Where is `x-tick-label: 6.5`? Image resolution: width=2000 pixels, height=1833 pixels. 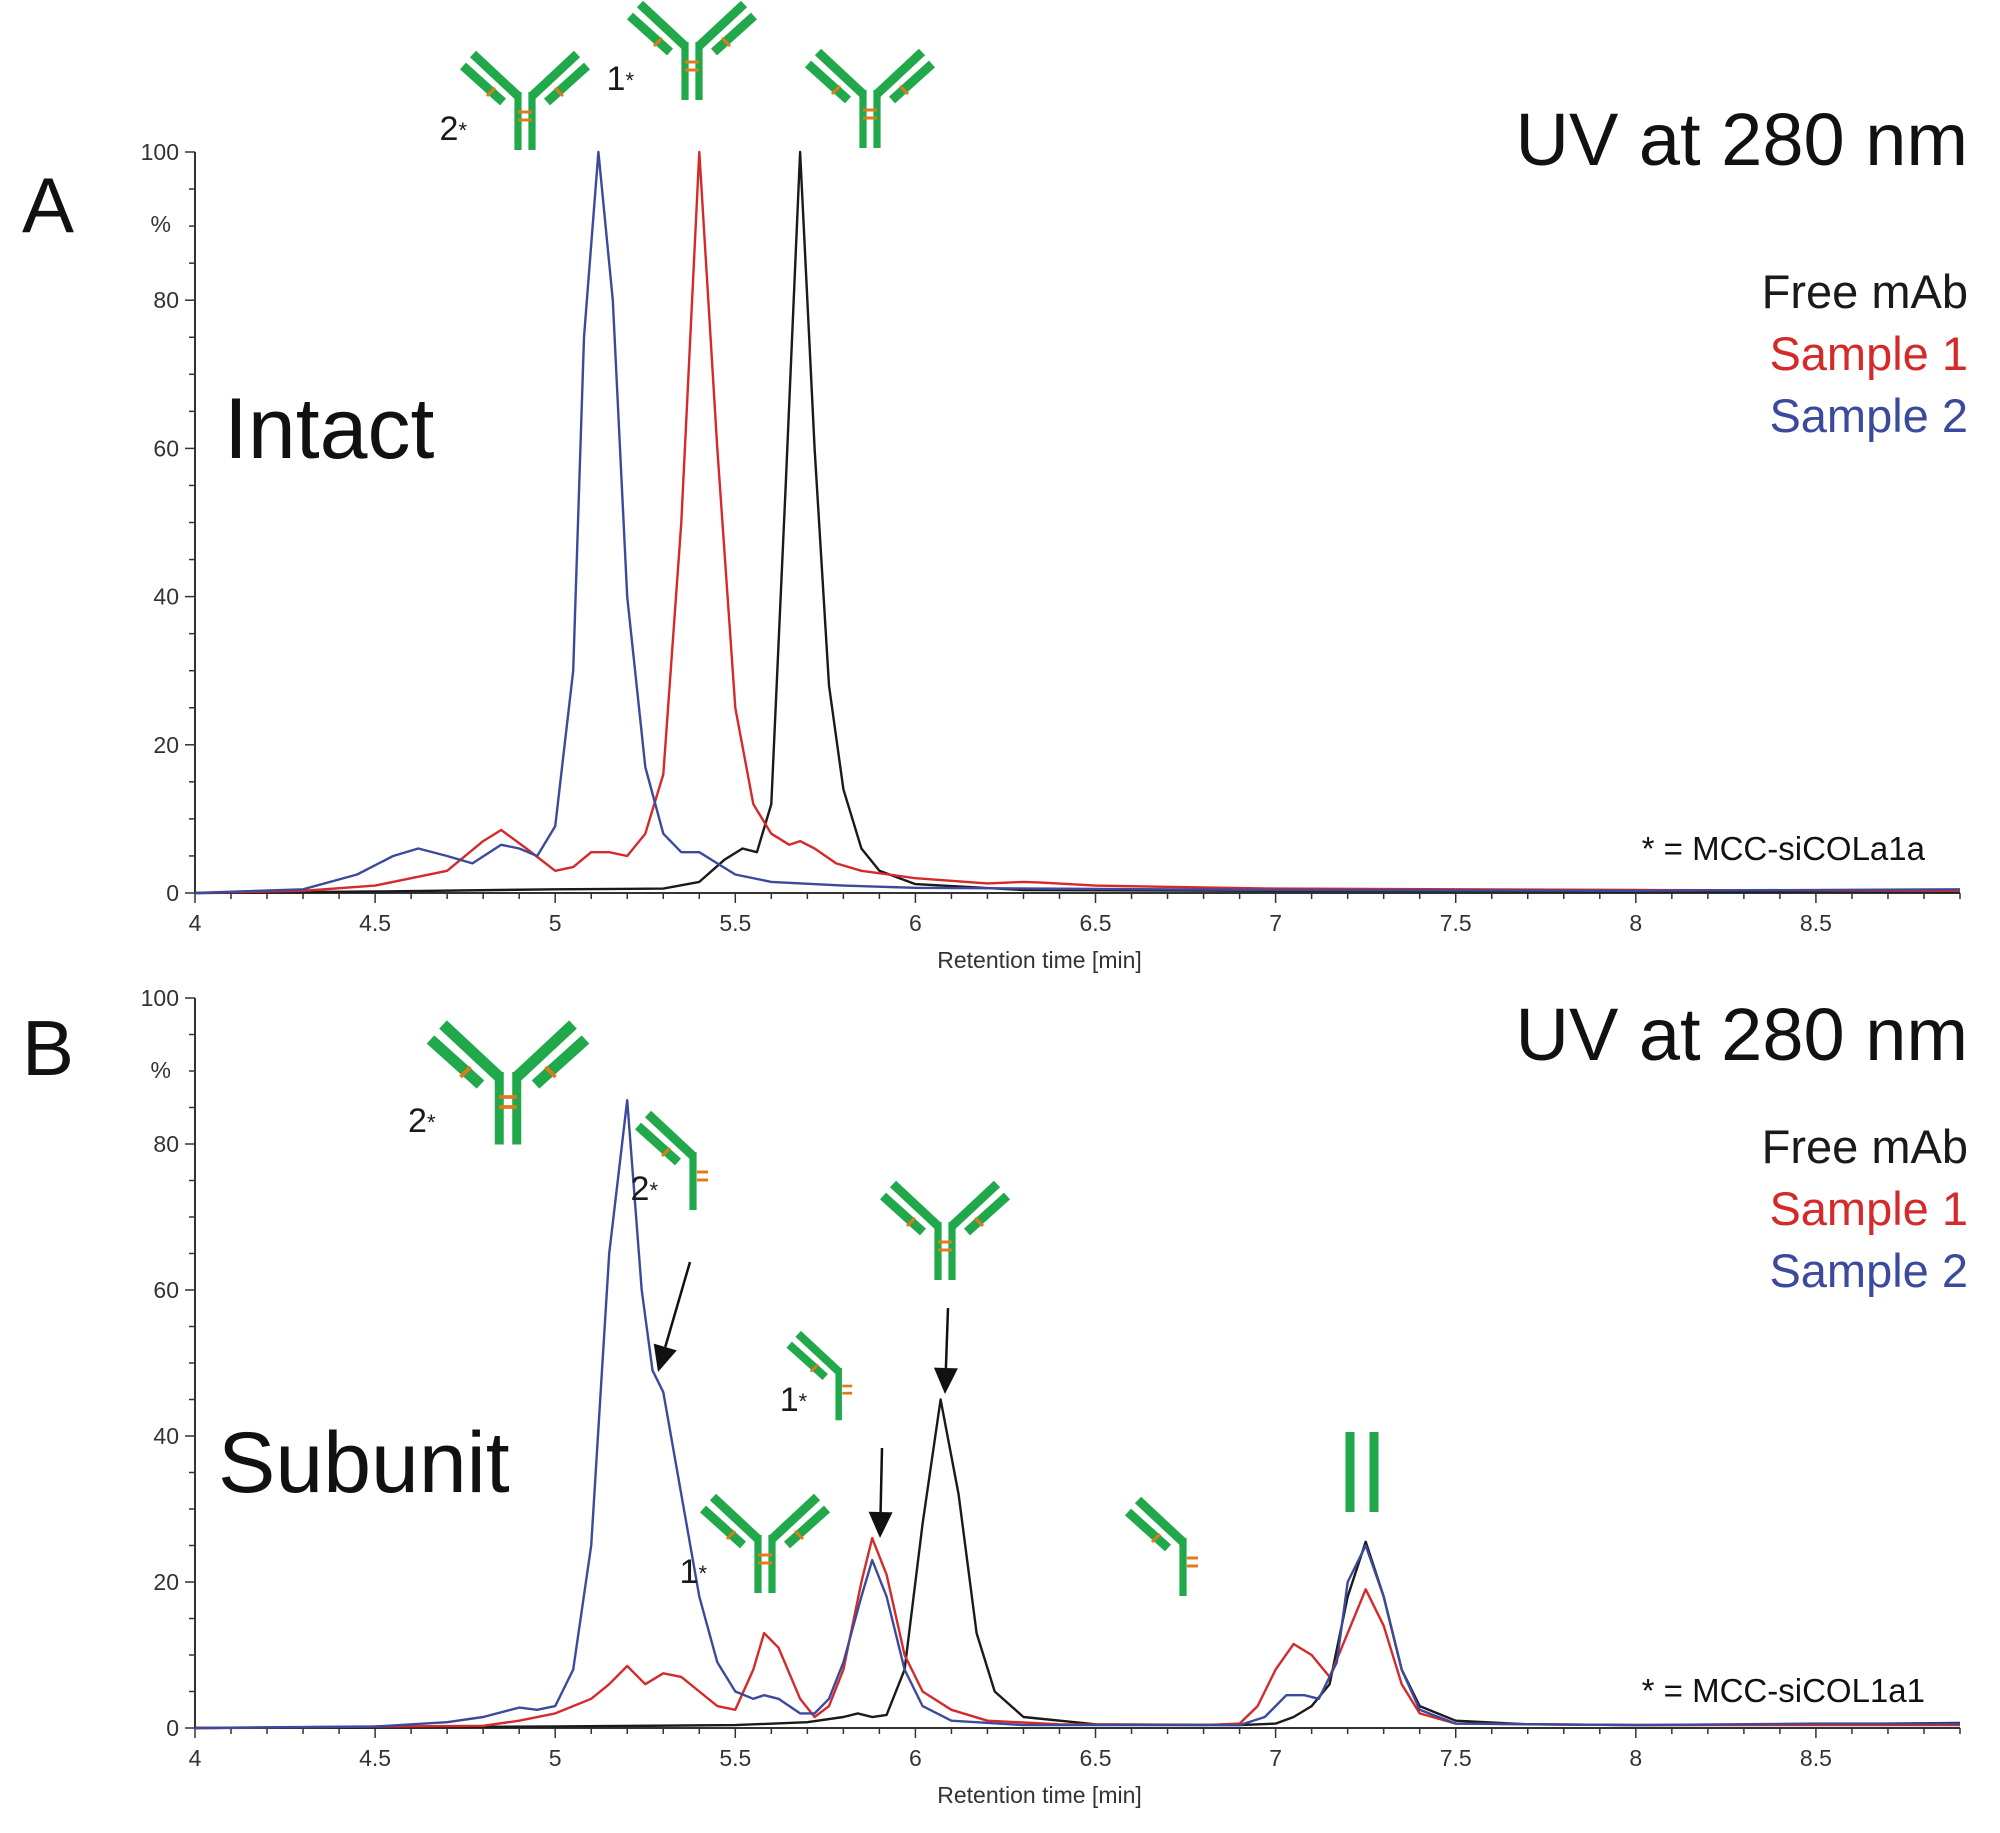 x-tick-label: 6.5 is located at coordinates (1096, 1758).